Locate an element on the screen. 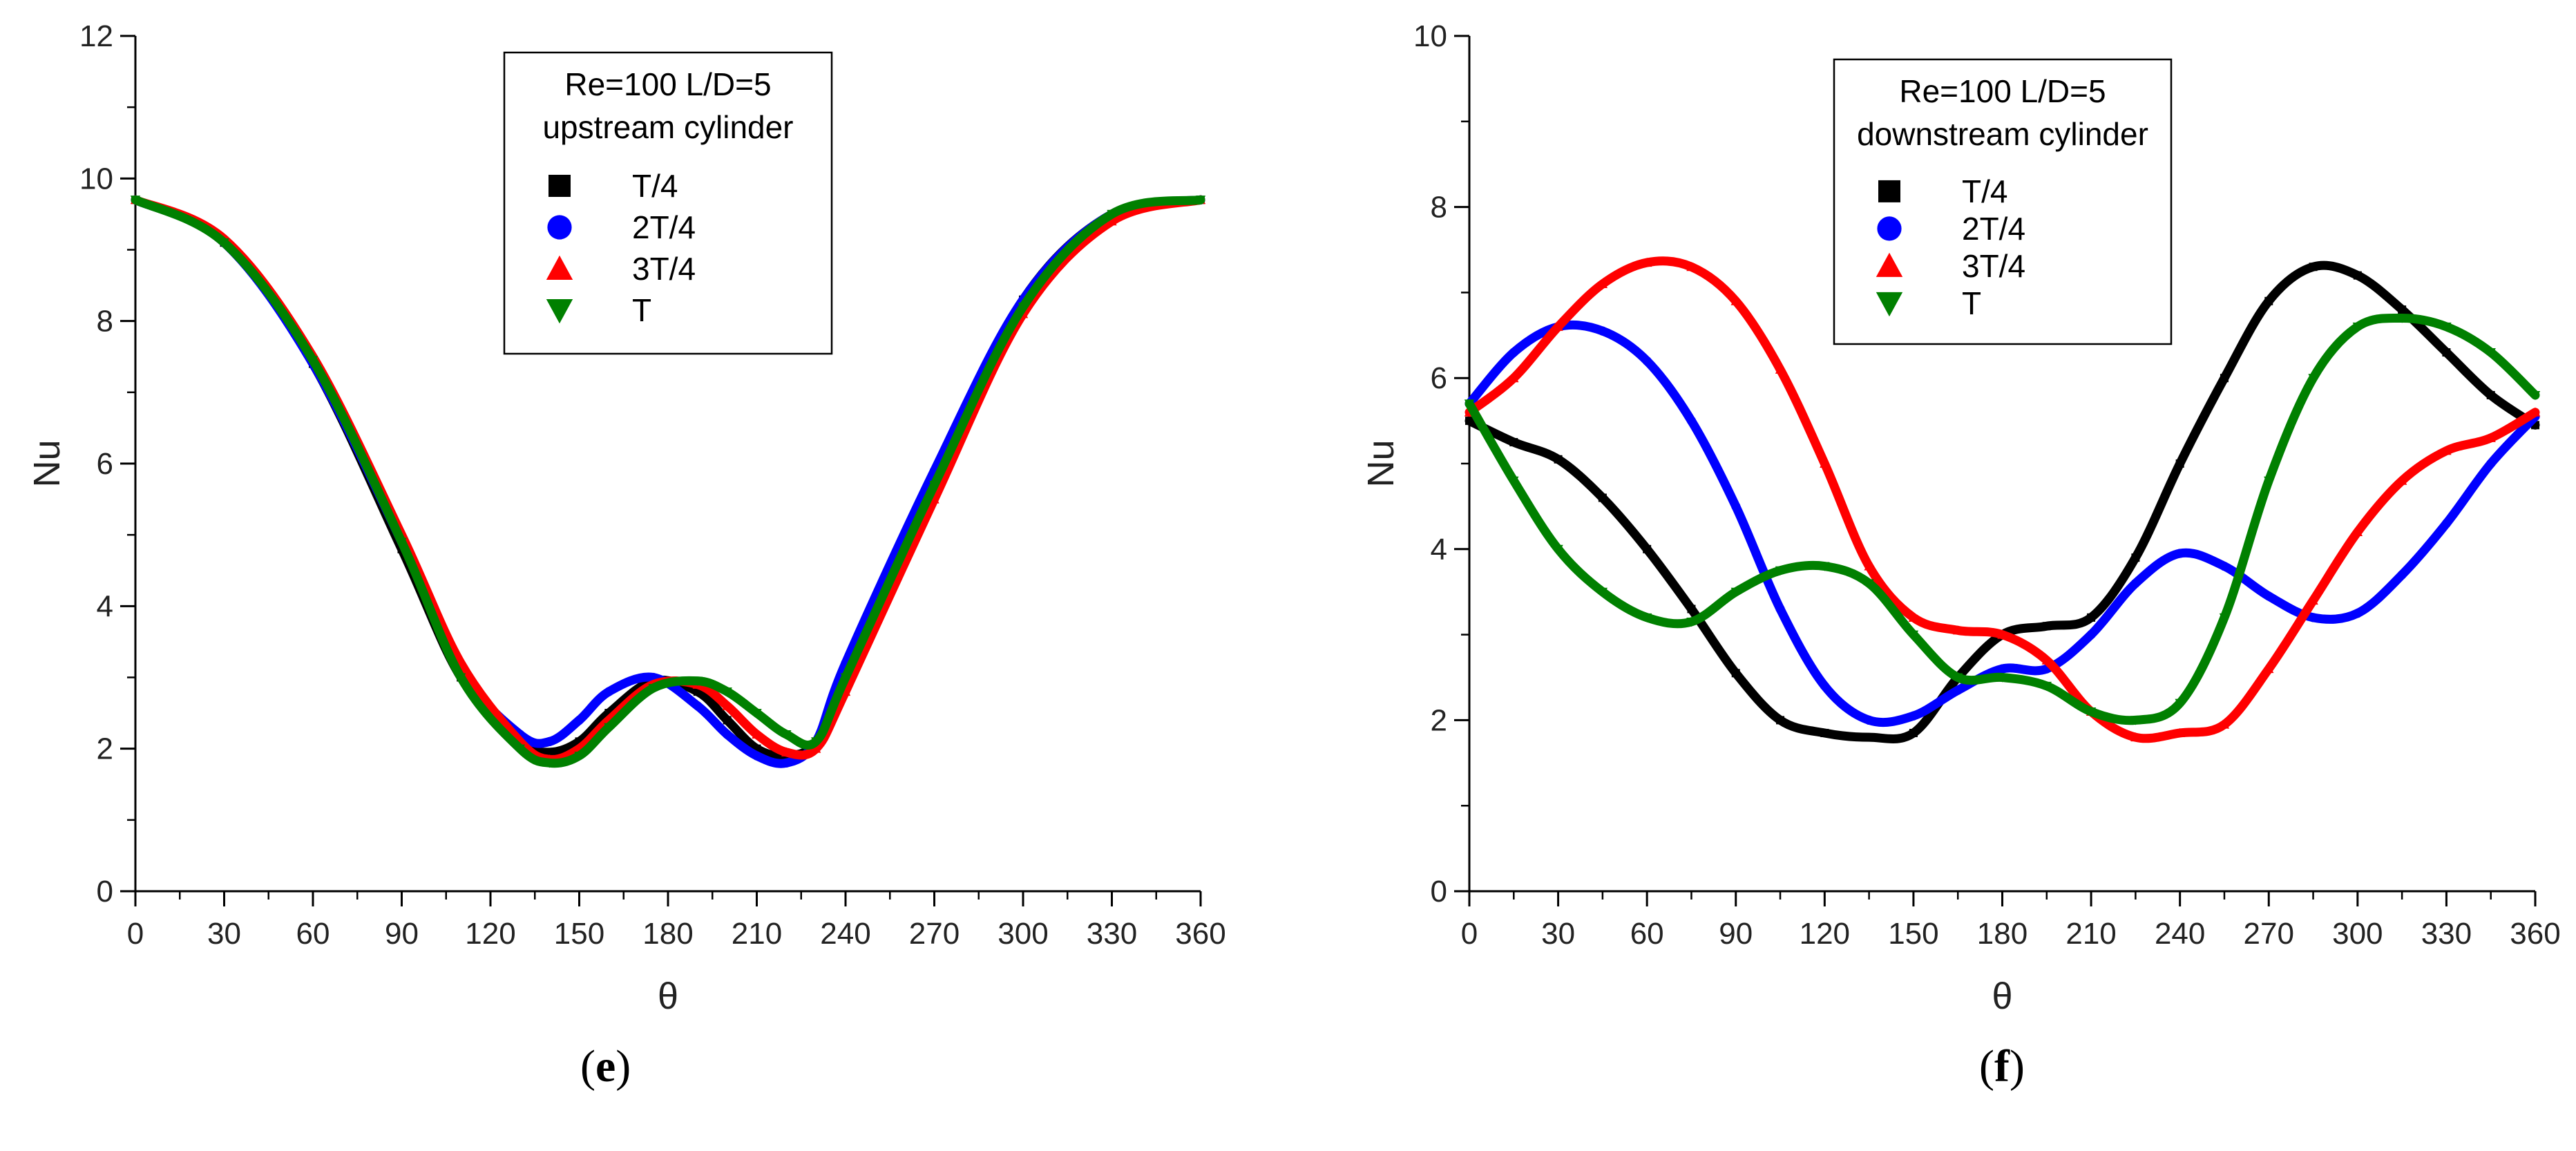  legend-label: 2T/4 is located at coordinates (1993, 229).